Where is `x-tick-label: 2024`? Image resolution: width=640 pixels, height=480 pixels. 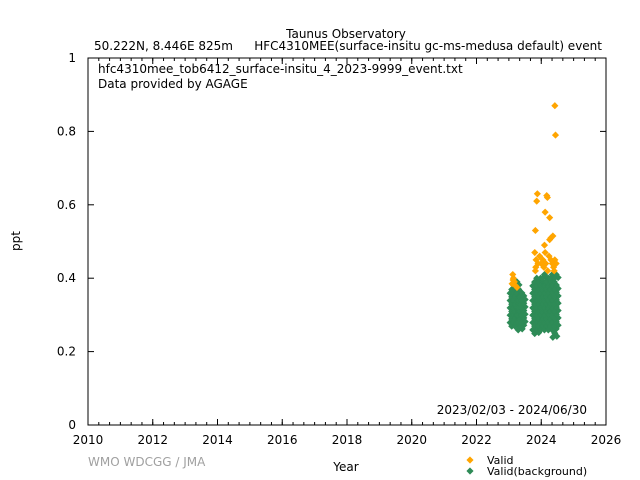 x-tick-label: 2024 is located at coordinates (541, 440).